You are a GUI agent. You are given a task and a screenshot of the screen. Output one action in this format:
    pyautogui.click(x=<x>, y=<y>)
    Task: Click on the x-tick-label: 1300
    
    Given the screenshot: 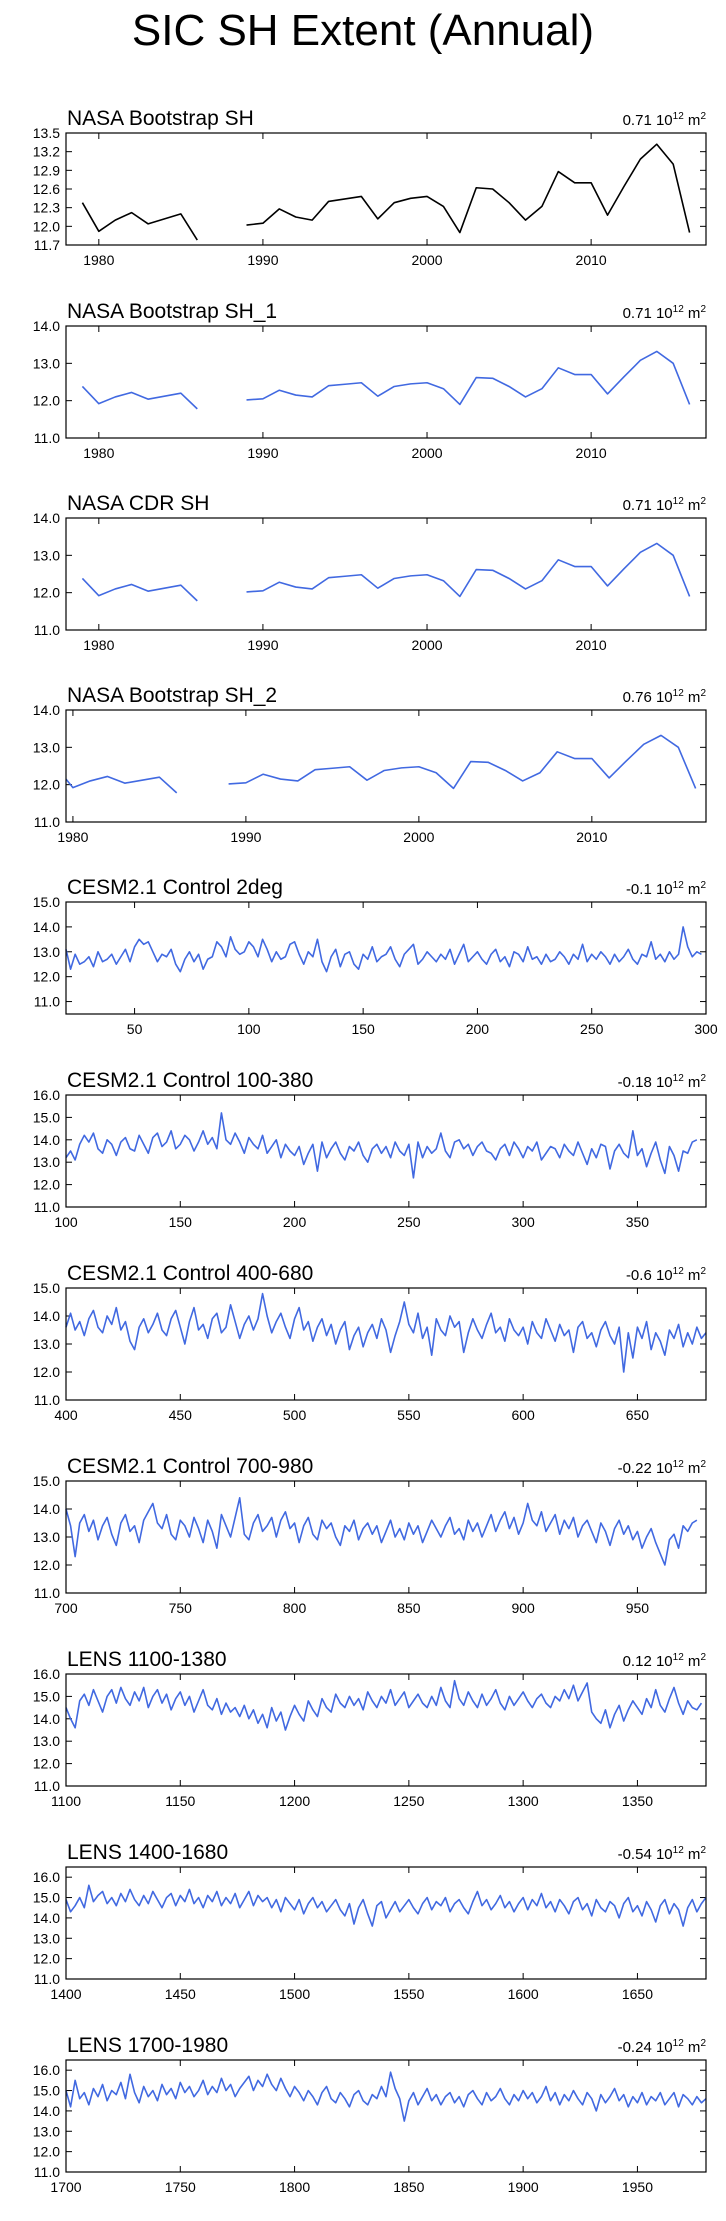 What is the action you would take?
    pyautogui.click(x=523, y=1801)
    